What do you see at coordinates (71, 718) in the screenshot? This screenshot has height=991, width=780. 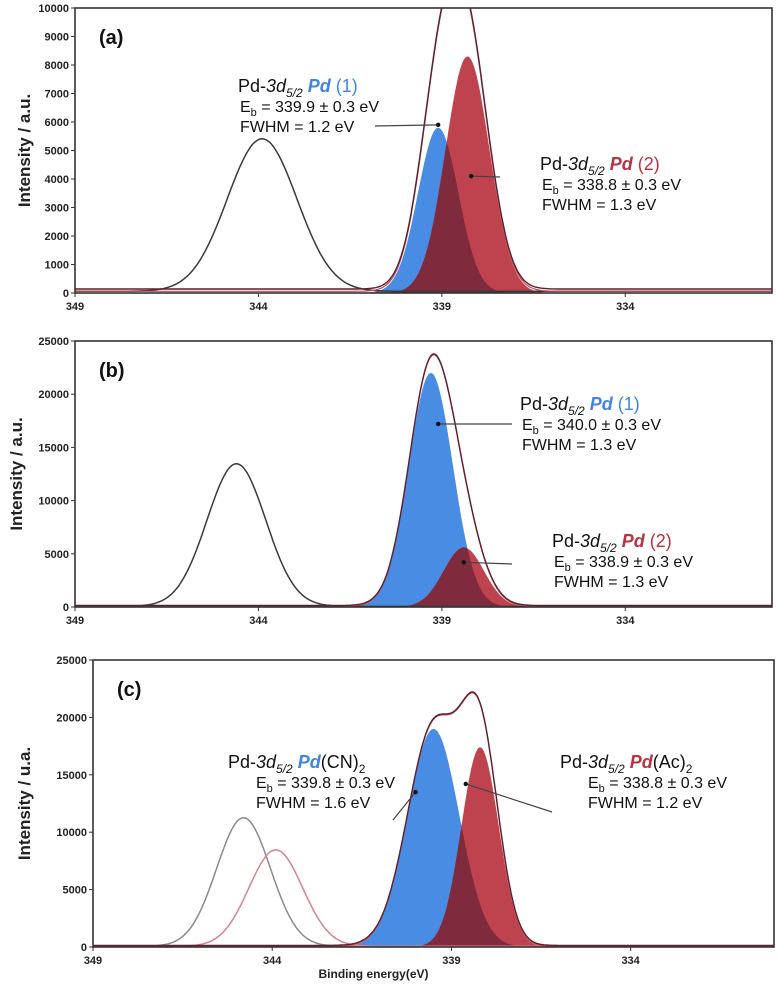 I see `y-tick-label: 20000` at bounding box center [71, 718].